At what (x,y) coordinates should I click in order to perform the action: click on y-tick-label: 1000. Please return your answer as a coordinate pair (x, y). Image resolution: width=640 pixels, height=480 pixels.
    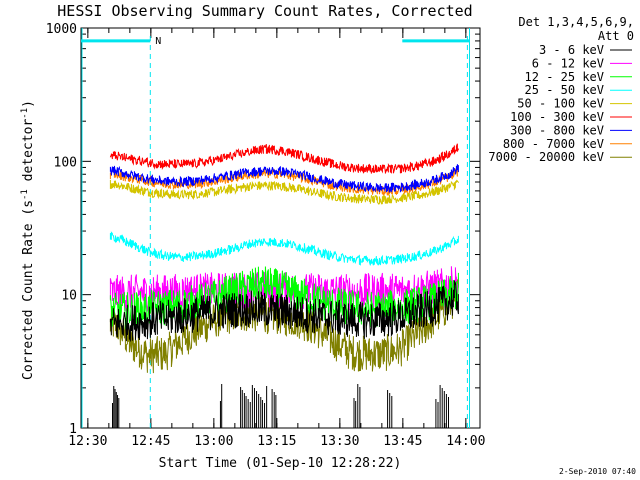
    Looking at the image, I should click on (61, 29).